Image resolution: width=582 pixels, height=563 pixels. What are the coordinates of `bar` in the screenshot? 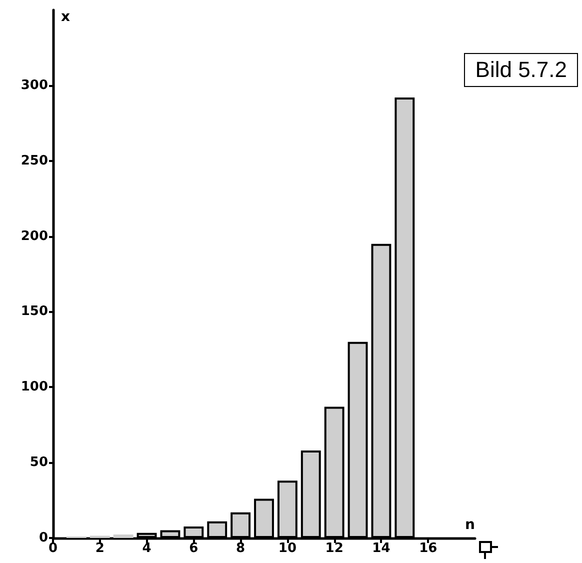 It's located at (123, 536).